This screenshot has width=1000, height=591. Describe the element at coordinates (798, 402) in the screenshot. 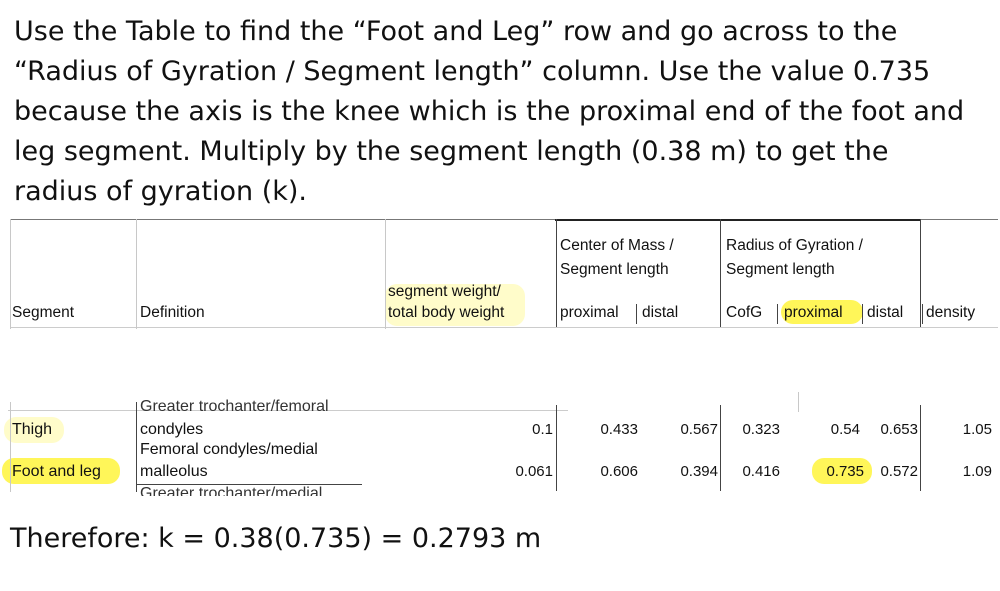

I see `body-border-faint` at that location.